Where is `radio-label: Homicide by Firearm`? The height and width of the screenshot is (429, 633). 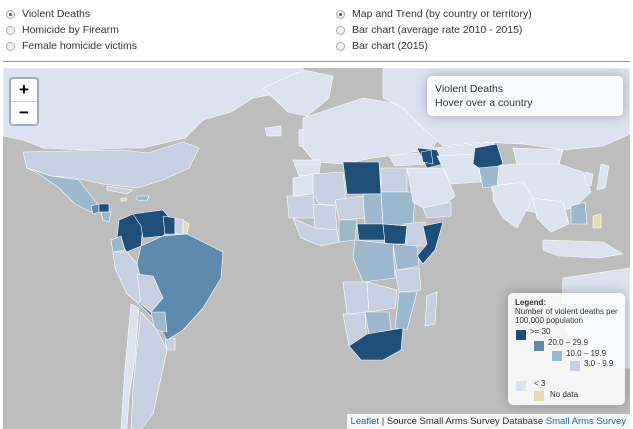
radio-label: Homicide by Firearm is located at coordinates (70, 30).